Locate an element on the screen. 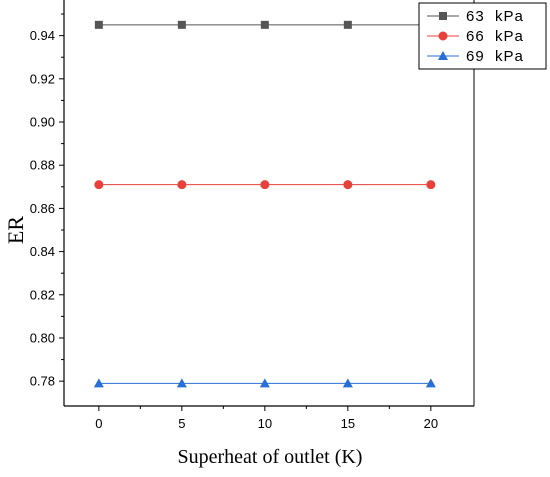 The height and width of the screenshot is (477, 550). legend-item: 66 kPa is located at coordinates (475, 36).